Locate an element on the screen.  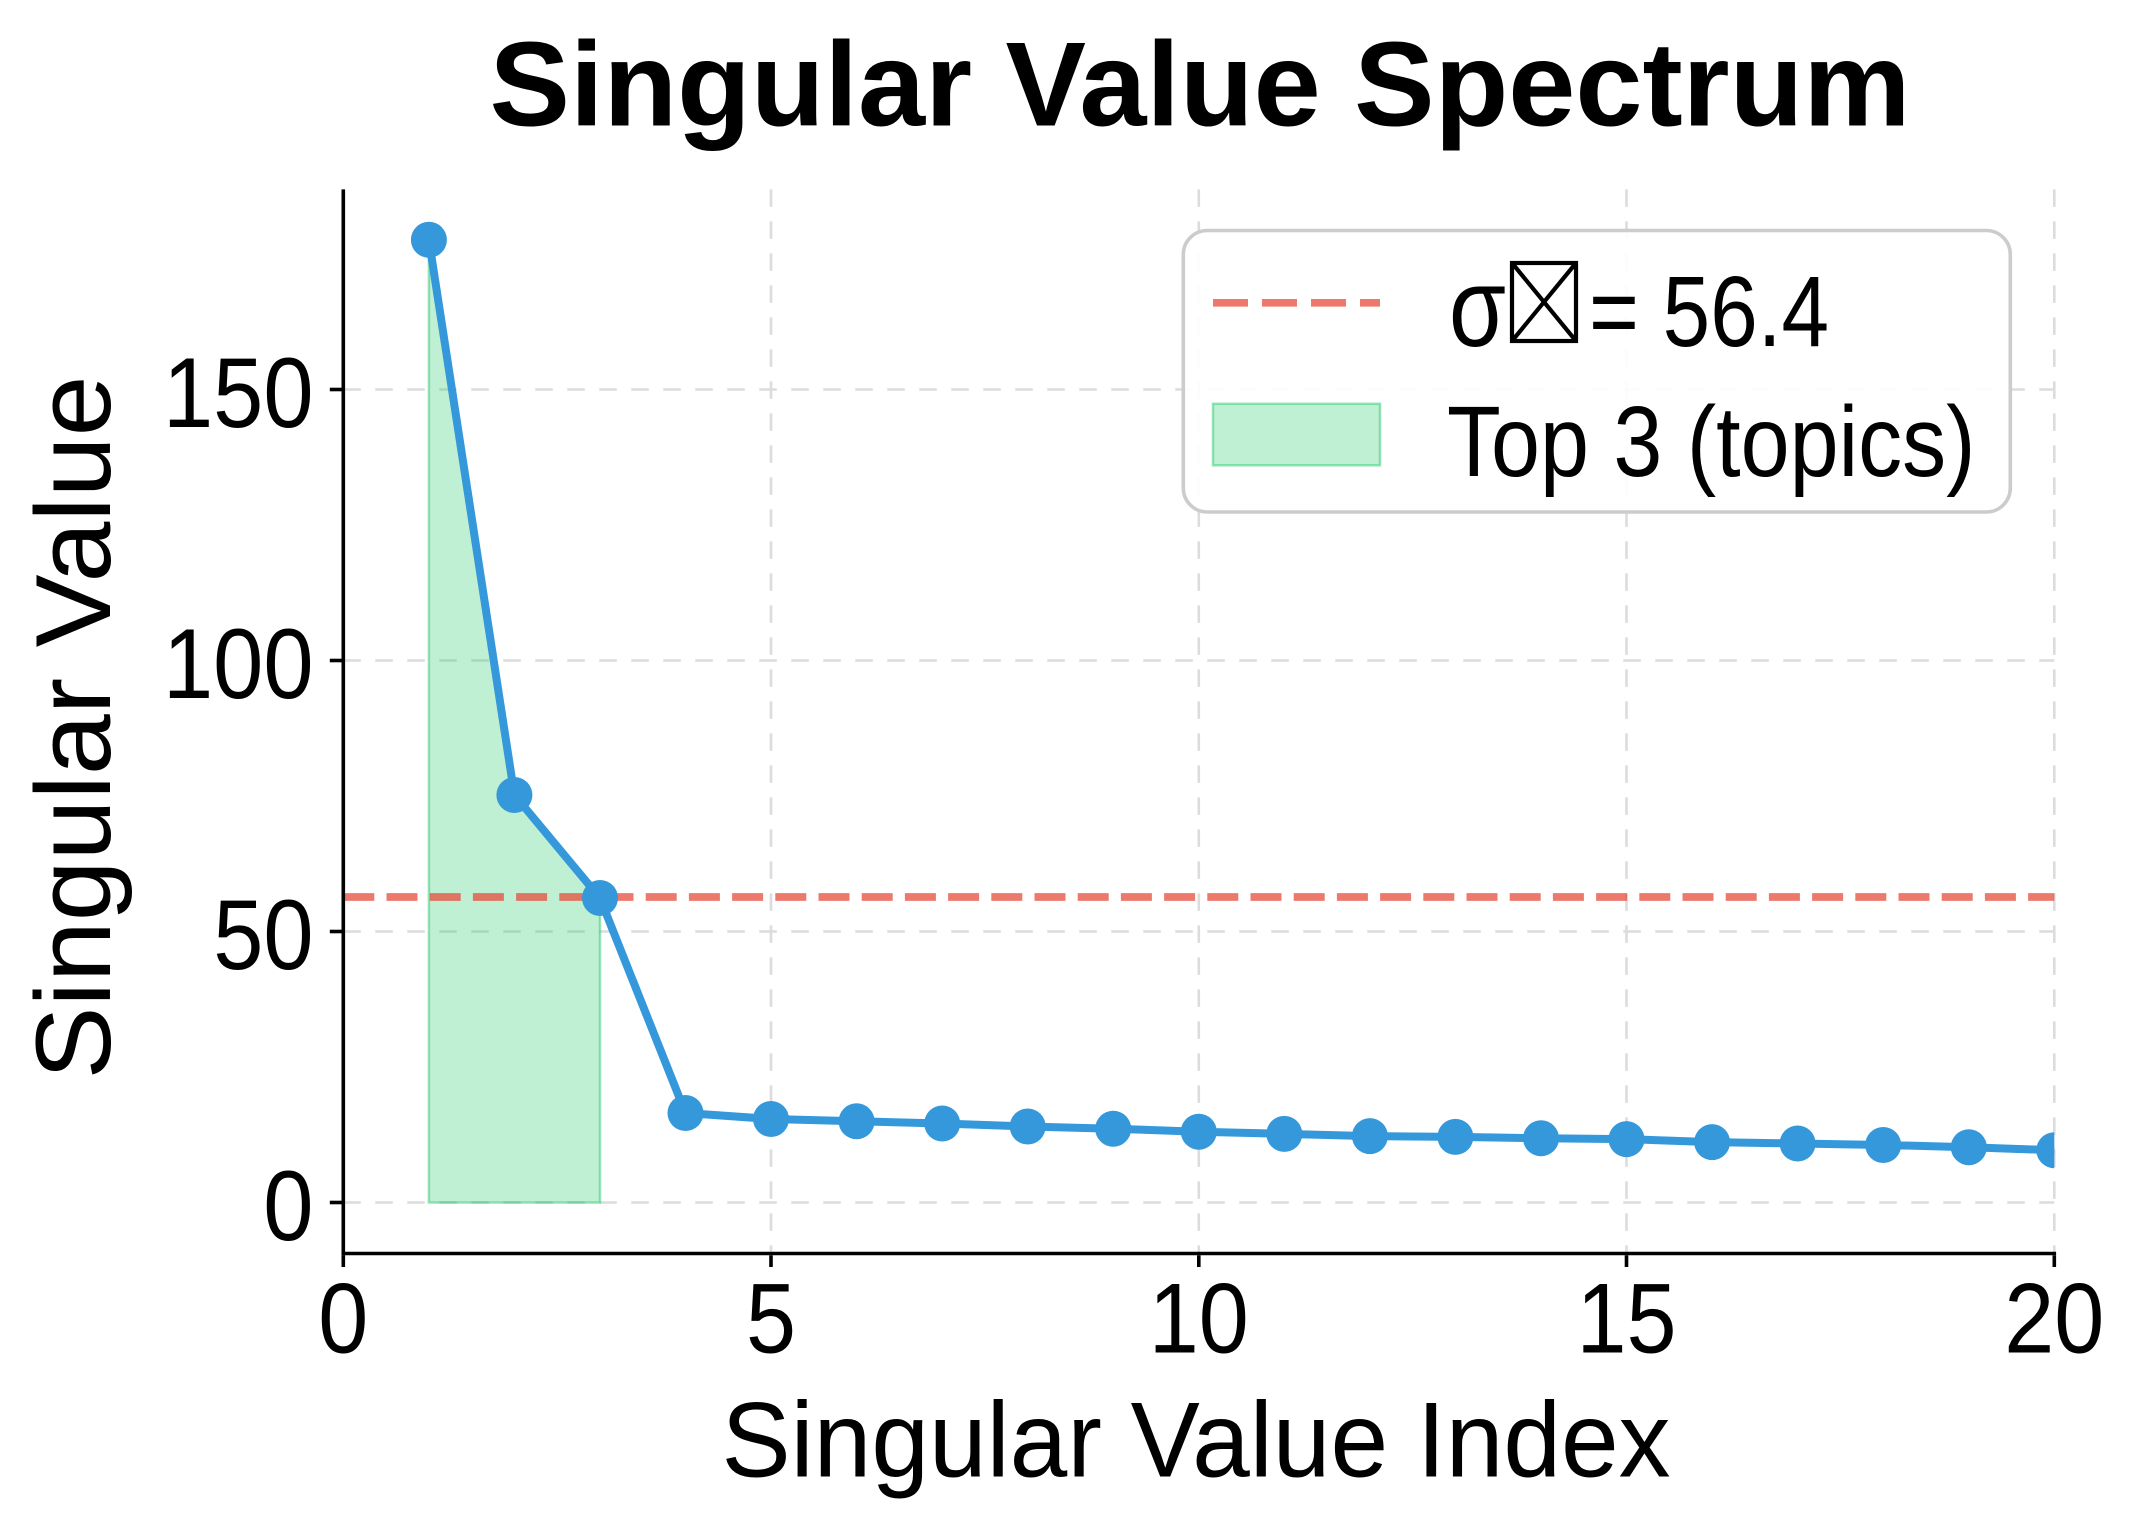
svg-text: Singular Value Spectrum is located at coordinates (1200, 85).